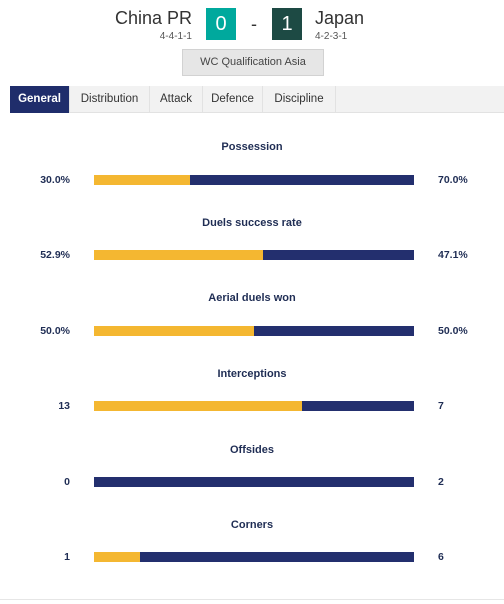  What do you see at coordinates (453, 331) in the screenshot?
I see `stat-away-value-aerial-duels-won: 50.0%` at bounding box center [453, 331].